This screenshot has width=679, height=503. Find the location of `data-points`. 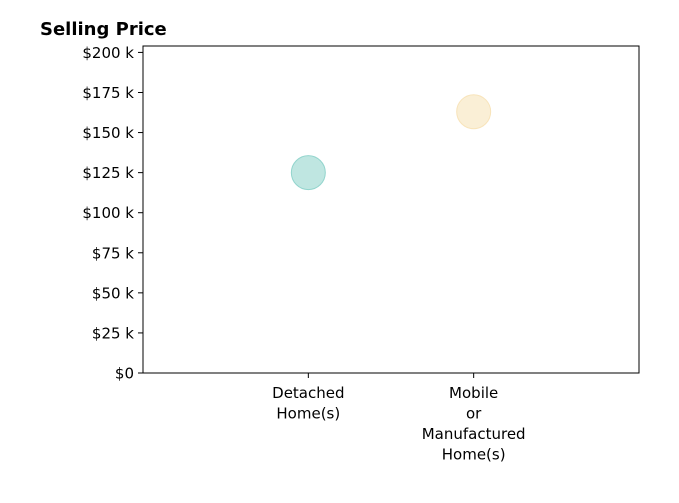

data-points is located at coordinates (391, 142).